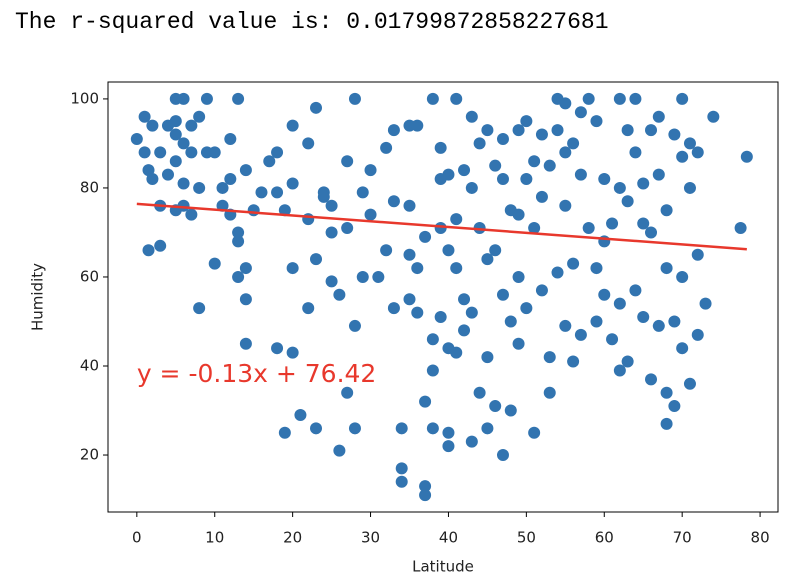  I want to click on y-tick-label: 60, so click(89, 276).